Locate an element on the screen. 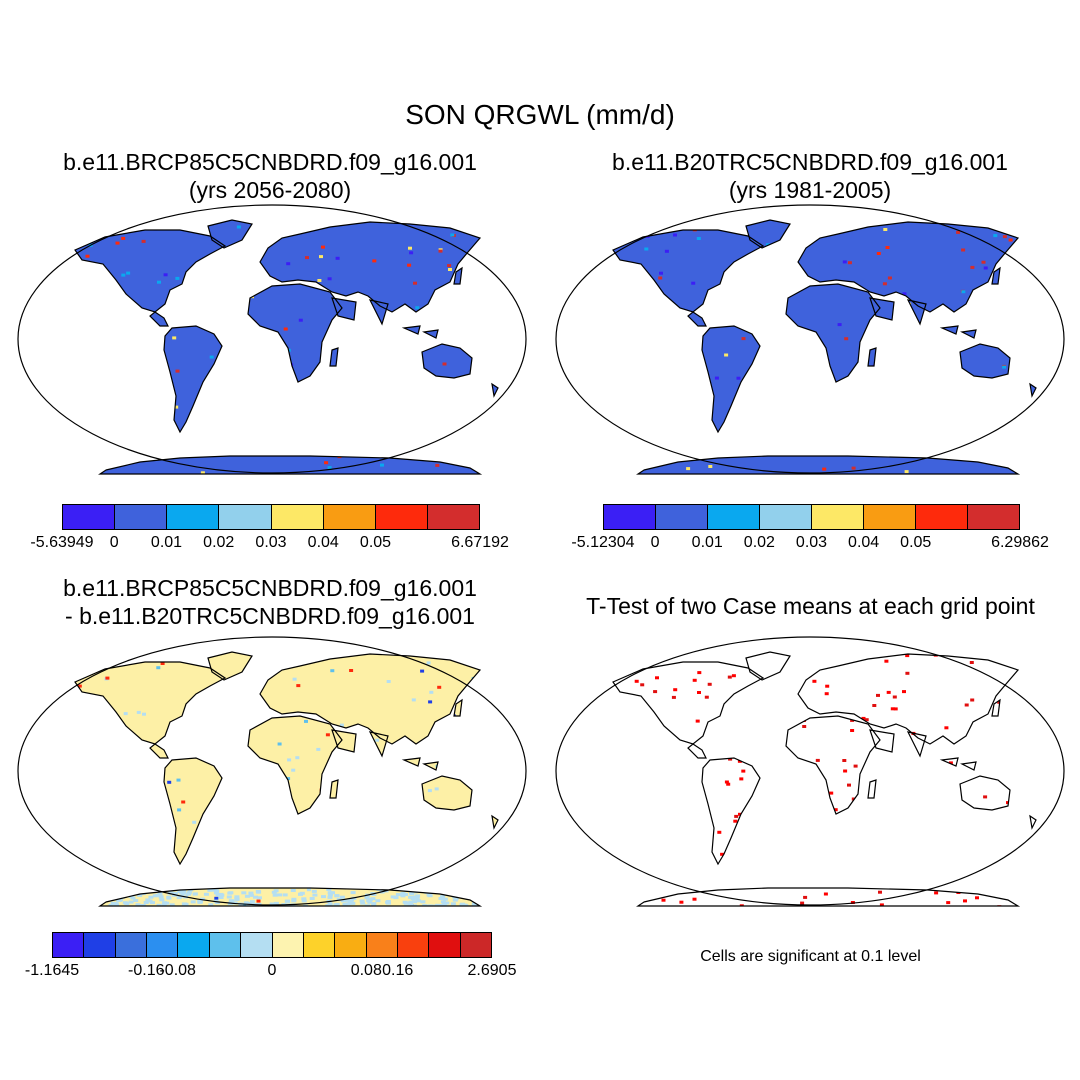 This screenshot has height=1080, width=1080. panel-title-line2: - b.e11.B20TRC5CNBDRD.f09_g16.001 is located at coordinates (270, 616).